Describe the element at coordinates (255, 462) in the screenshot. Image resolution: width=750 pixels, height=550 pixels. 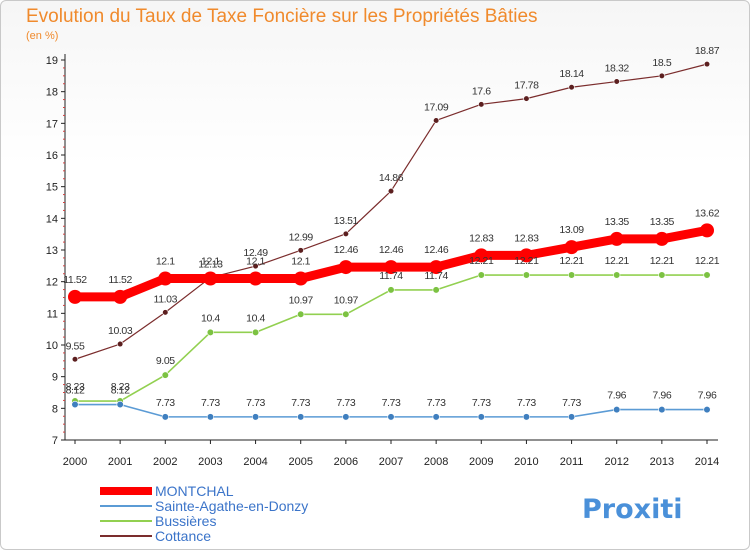
I see `x-tick-label: 2004` at that location.